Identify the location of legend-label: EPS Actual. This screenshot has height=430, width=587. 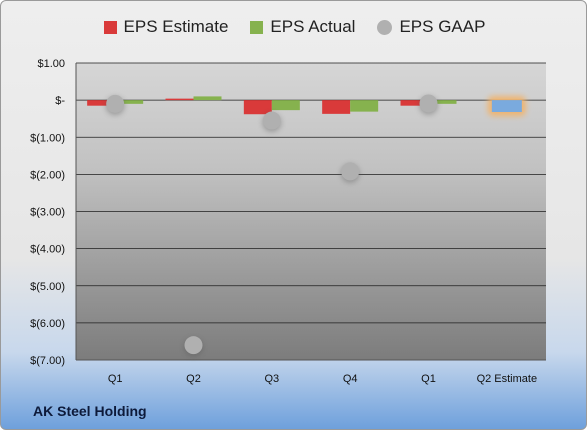
(313, 26).